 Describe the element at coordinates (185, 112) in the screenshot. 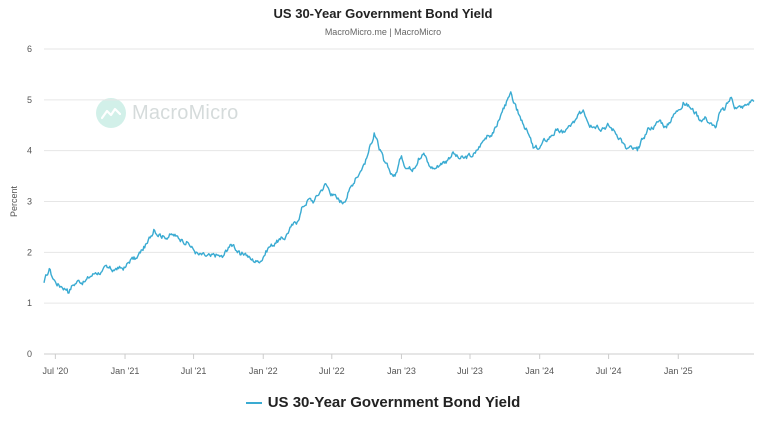

I see `watermark-text: MacroMicro` at that location.